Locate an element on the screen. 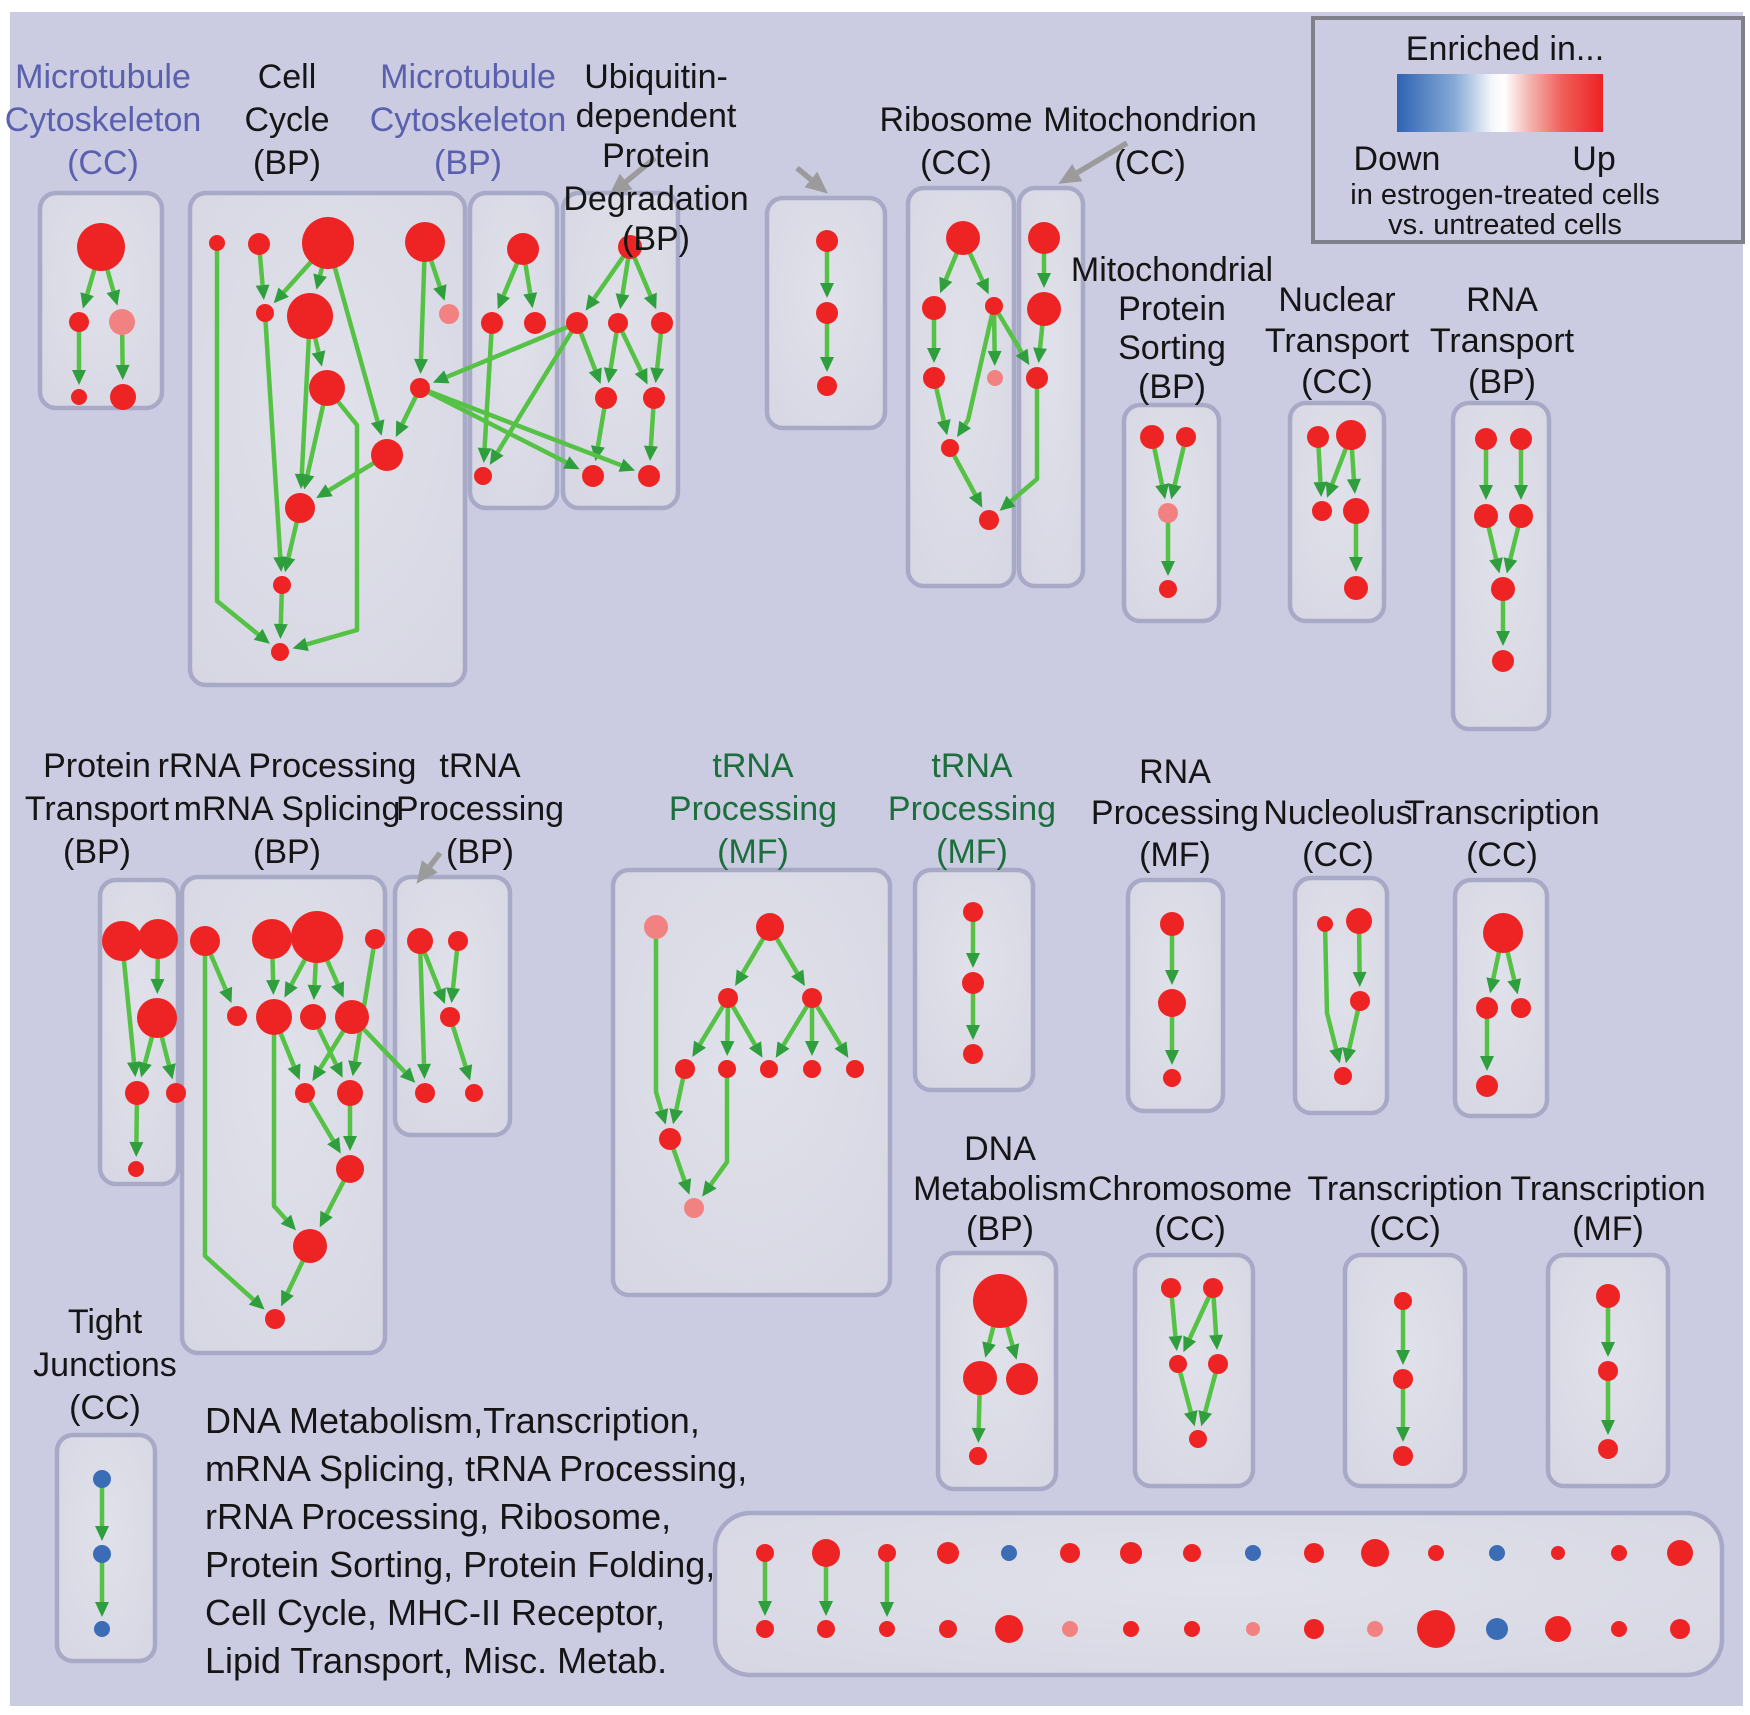  cluster-label-microtubule-bp: Cytoskeleton is located at coordinates (468, 120).